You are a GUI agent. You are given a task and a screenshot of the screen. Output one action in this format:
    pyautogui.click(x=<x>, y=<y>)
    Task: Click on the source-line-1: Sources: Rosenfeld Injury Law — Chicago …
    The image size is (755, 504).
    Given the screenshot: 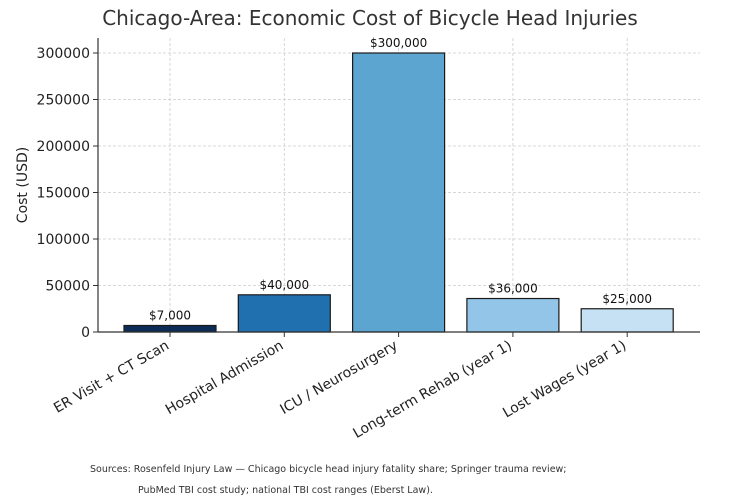 What is the action you would take?
    pyautogui.click(x=328, y=469)
    